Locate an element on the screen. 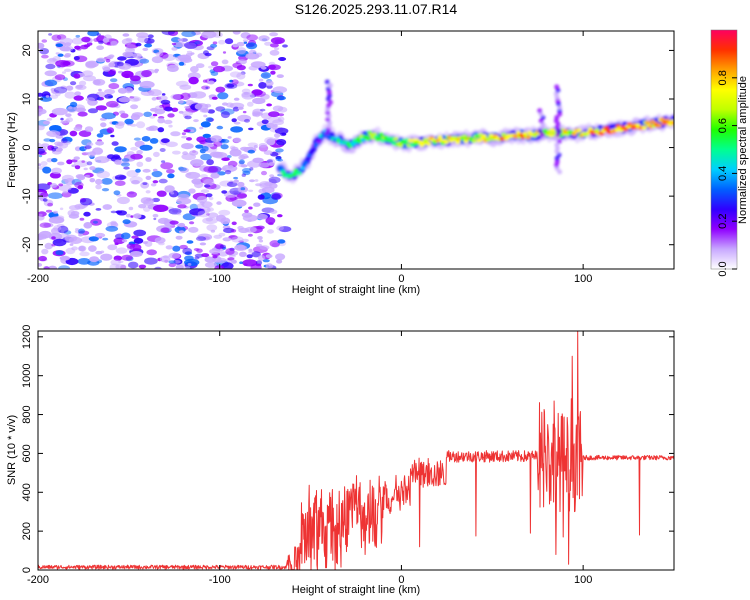  spectrogram-signal-track is located at coordinates (474, 131).